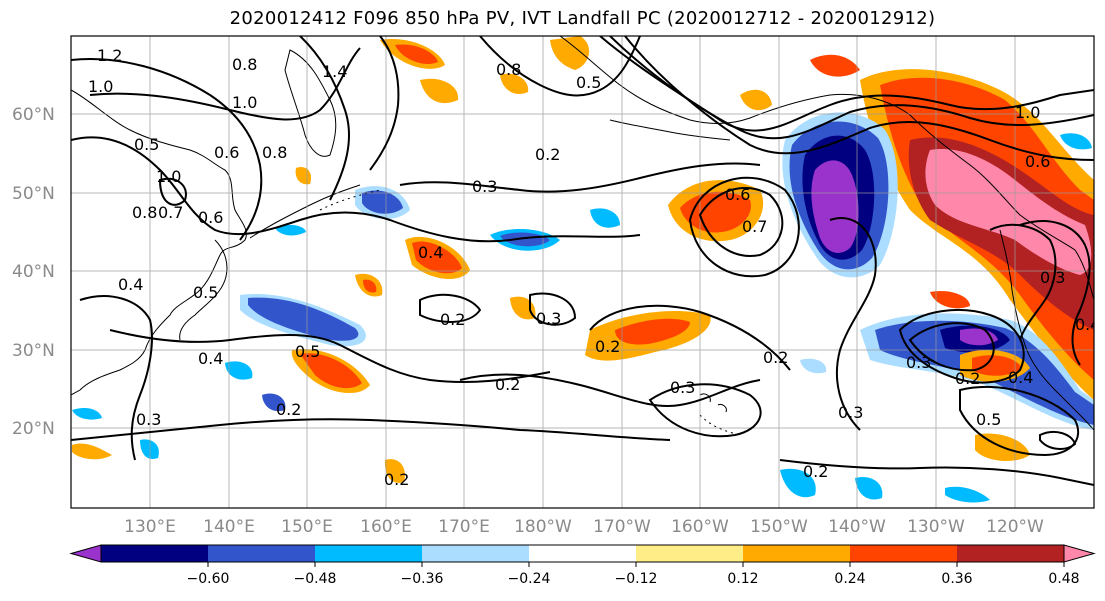 This screenshot has height=601, width=1105. I want to click on lon-label: 150°E, so click(307, 527).